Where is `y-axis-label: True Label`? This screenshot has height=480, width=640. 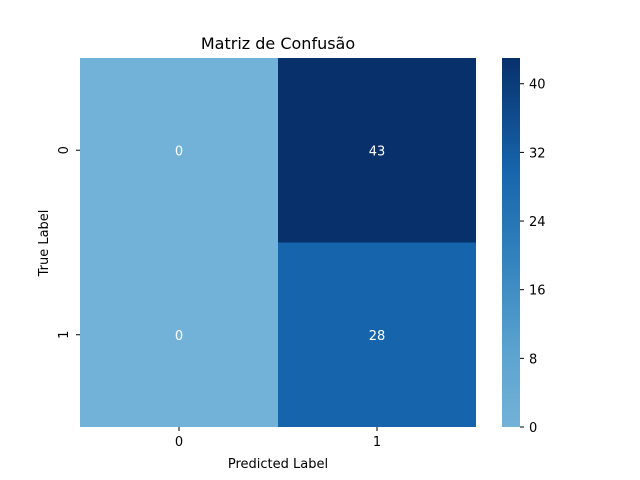
y-axis-label: True Label is located at coordinates (44, 244).